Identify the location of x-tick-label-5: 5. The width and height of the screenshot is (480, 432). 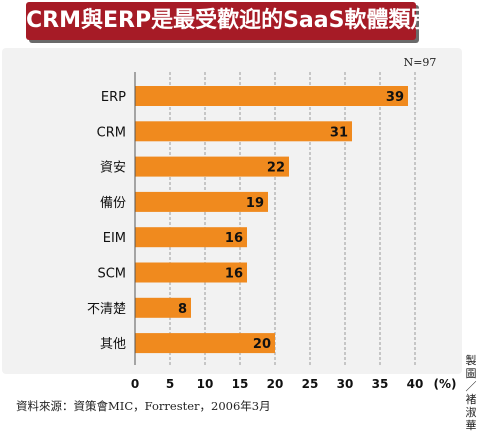
(170, 384).